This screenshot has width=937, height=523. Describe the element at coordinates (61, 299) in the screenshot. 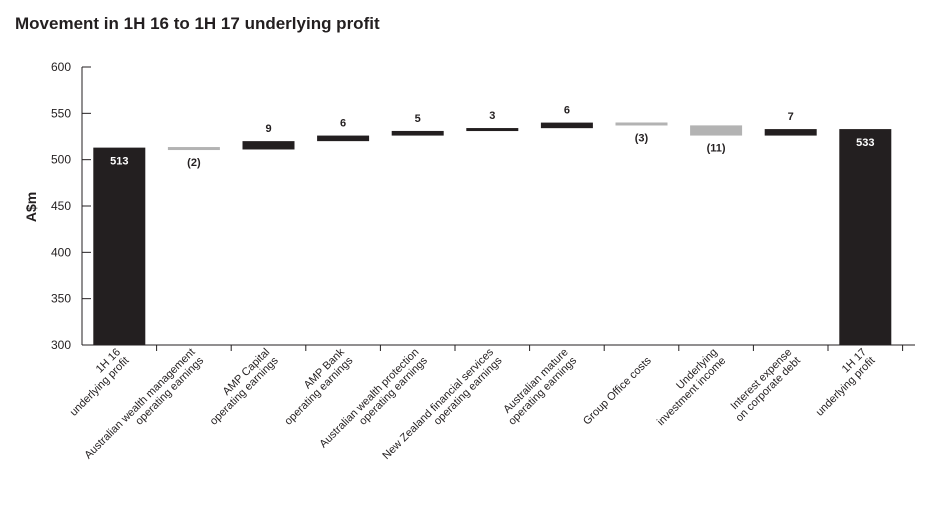

I see `y-tick-label: 350` at that location.